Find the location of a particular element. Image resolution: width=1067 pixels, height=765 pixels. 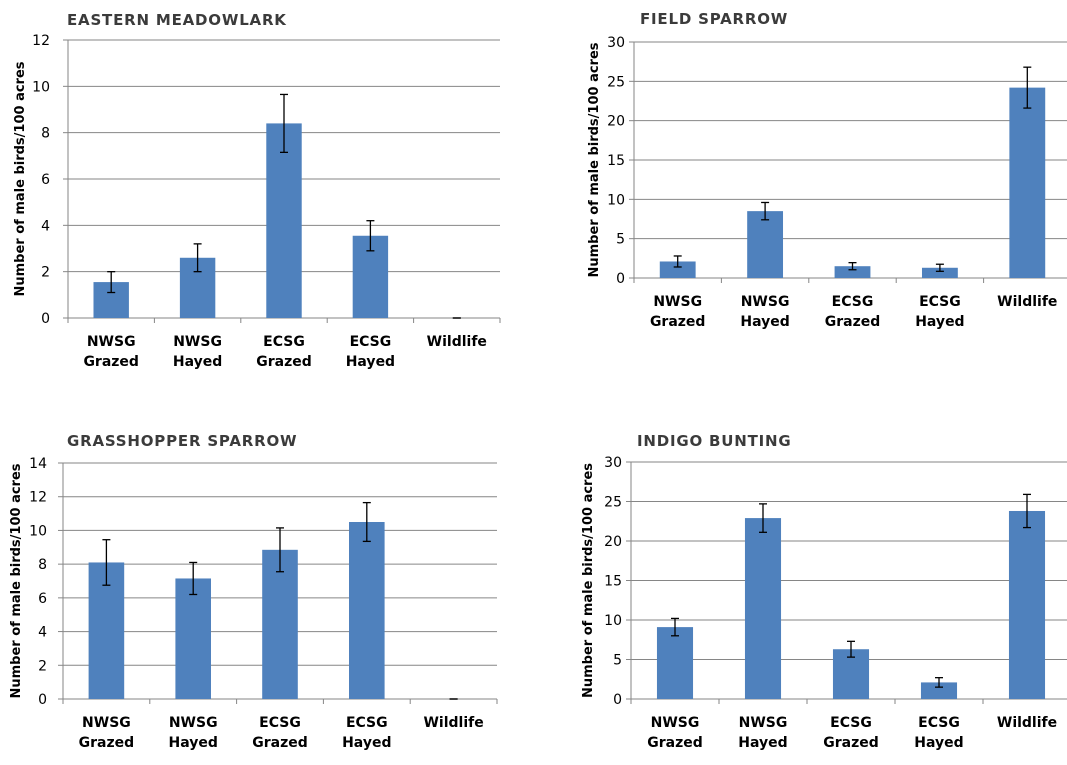

chart-title: FIELD SPARROW is located at coordinates (714, 19).